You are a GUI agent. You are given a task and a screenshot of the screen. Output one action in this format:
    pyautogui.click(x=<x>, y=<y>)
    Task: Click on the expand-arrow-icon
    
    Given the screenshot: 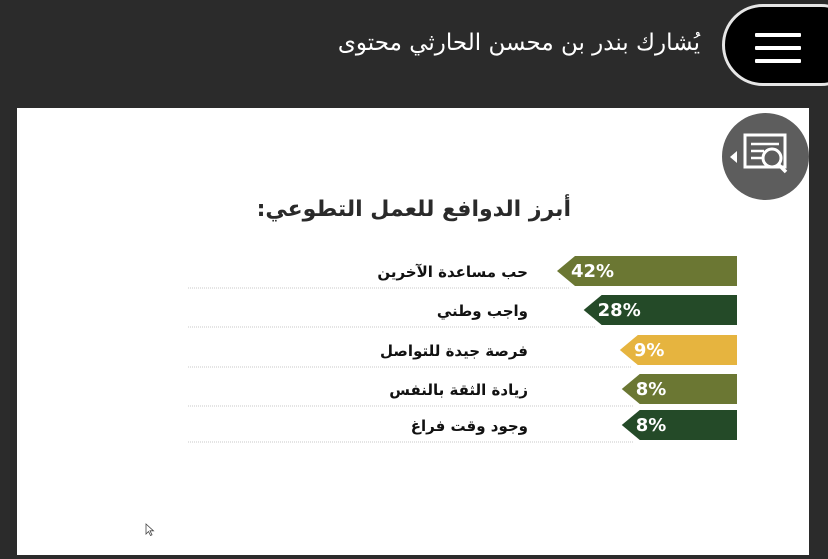 What is the action you would take?
    pyautogui.click(x=733, y=157)
    